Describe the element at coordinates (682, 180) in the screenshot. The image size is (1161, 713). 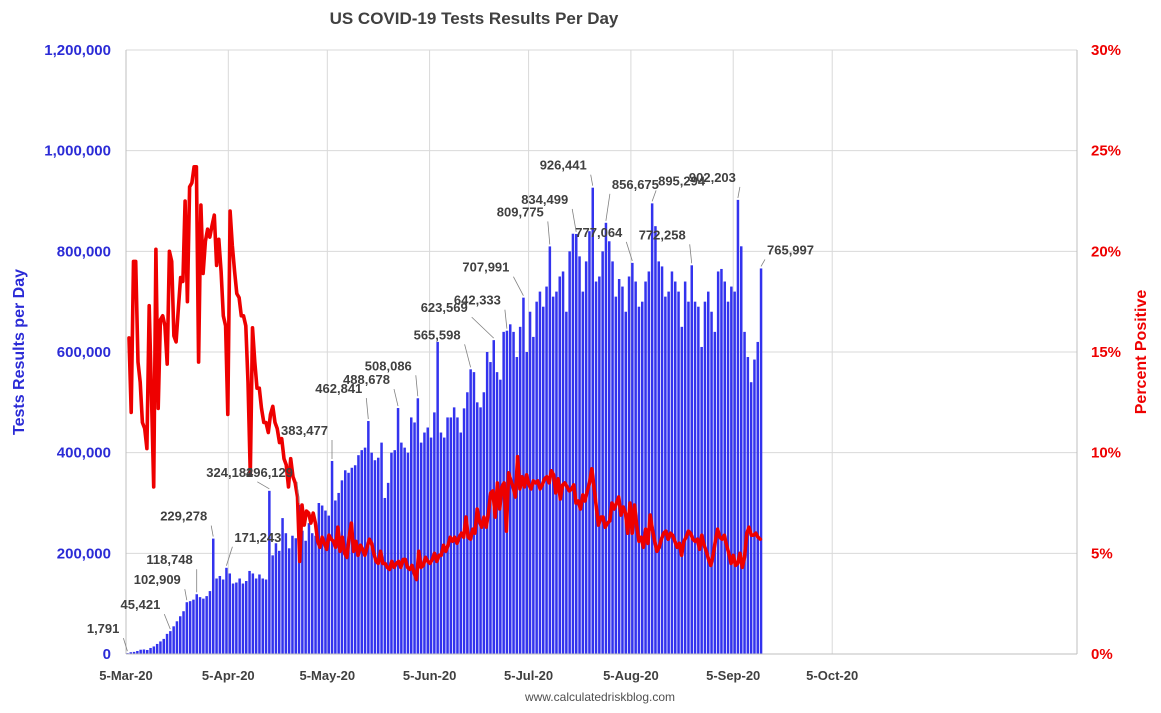
I see `bar-annotation-label: 895,294` at that location.